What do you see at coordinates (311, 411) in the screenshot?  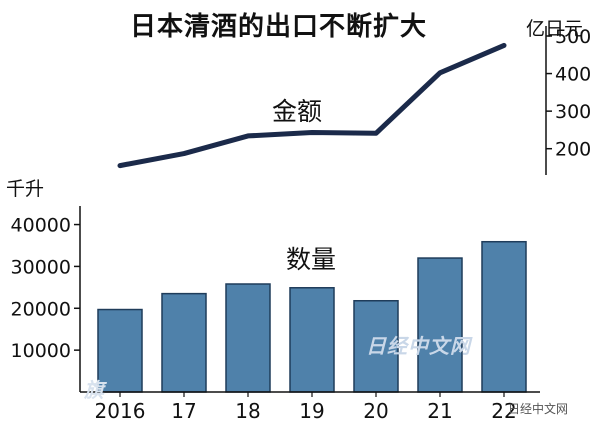 I see `x-tick-label: 19` at bounding box center [311, 411].